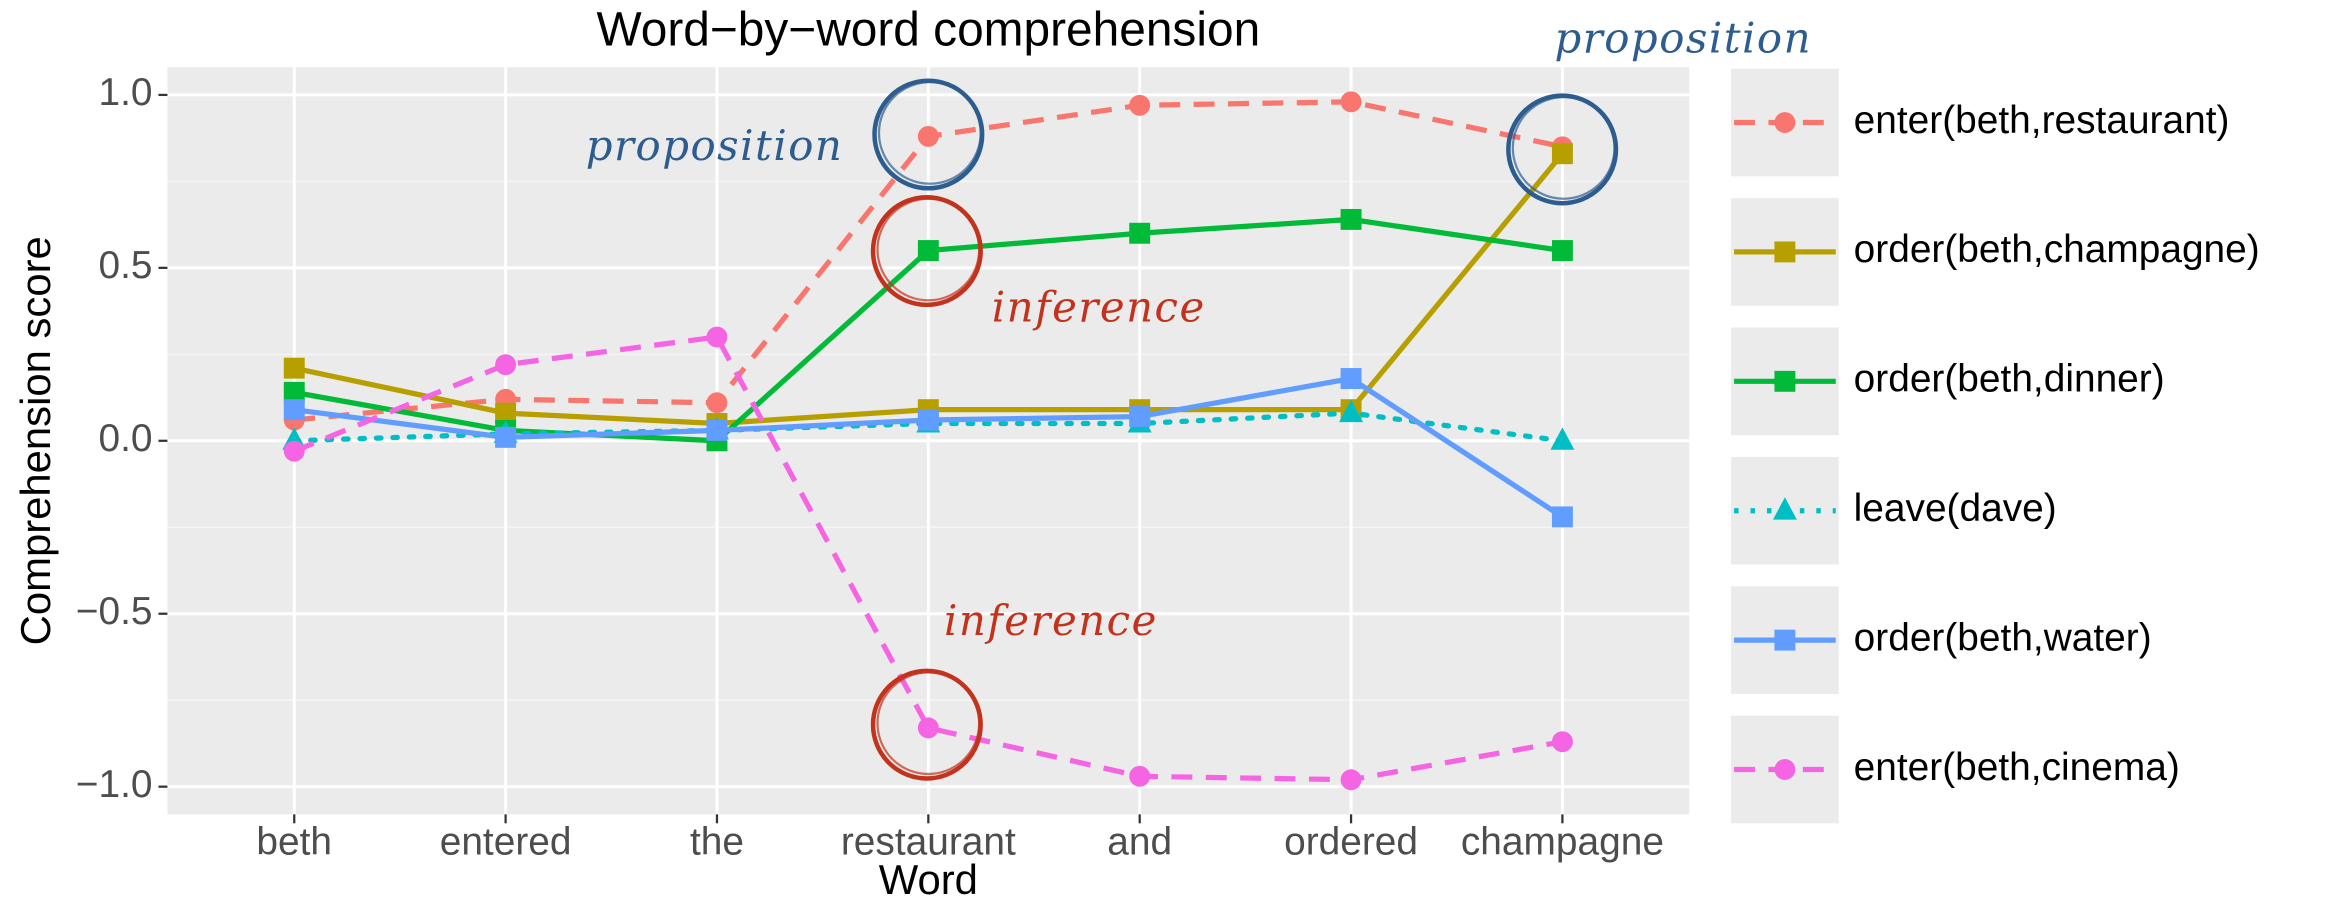  Describe the element at coordinates (114, 784) in the screenshot. I see `y-tick-label: −1.0` at that location.